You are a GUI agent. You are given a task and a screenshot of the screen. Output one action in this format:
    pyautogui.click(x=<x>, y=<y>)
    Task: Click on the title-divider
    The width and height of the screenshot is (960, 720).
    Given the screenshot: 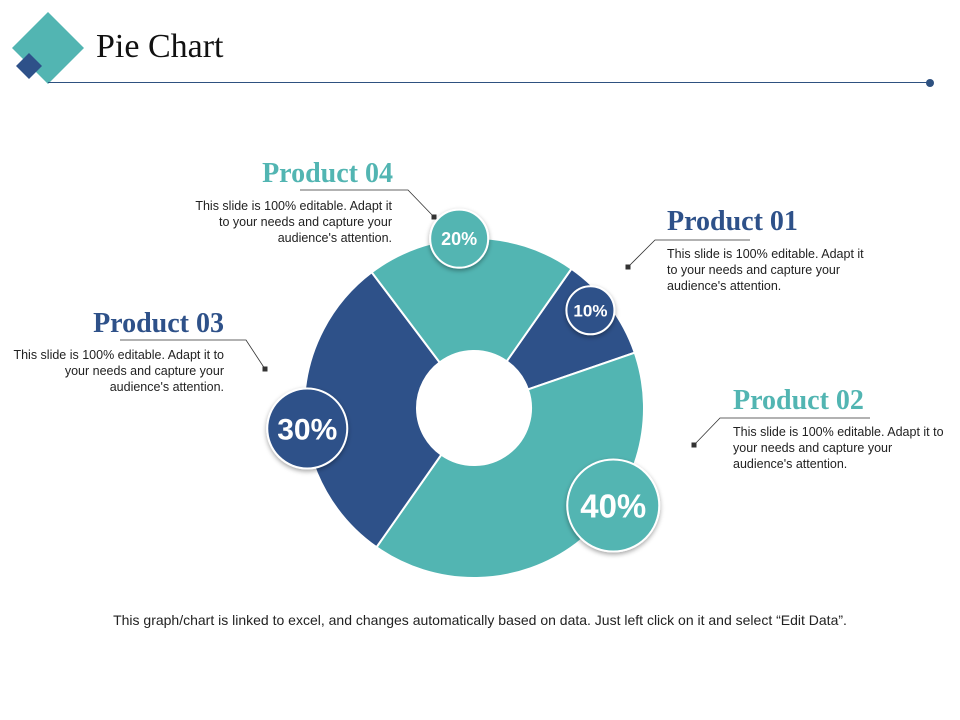 What is the action you would take?
    pyautogui.click(x=489, y=82)
    